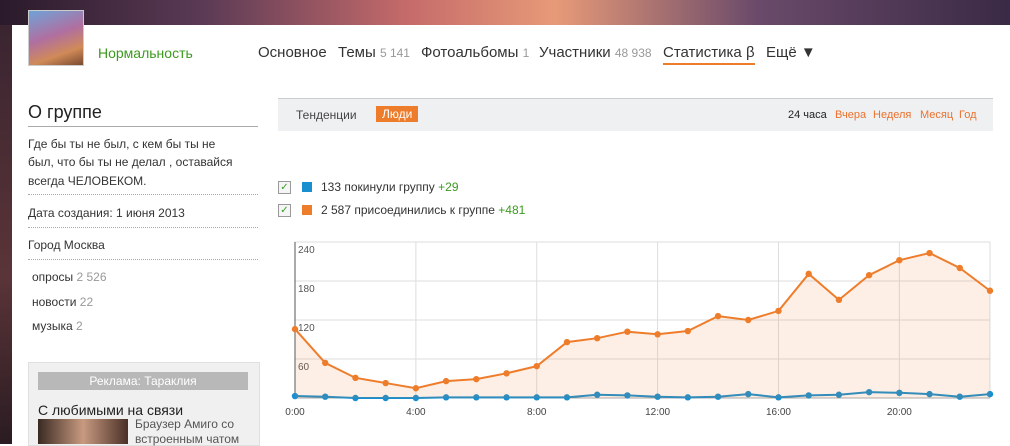  What do you see at coordinates (304, 367) in the screenshot?
I see `y-tick-label: 60` at bounding box center [304, 367].